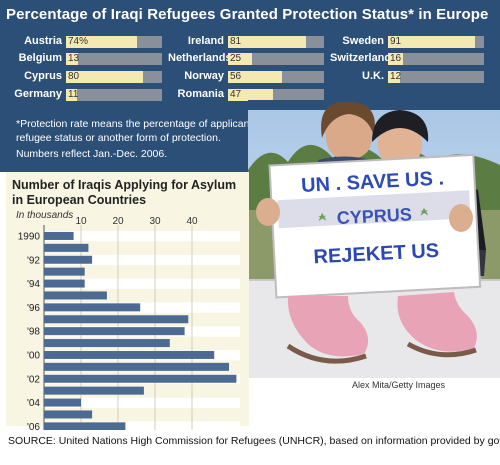 The height and width of the screenshot is (465, 500). Describe the element at coordinates (33, 260) in the screenshot. I see `chart-category-label: '92` at that location.